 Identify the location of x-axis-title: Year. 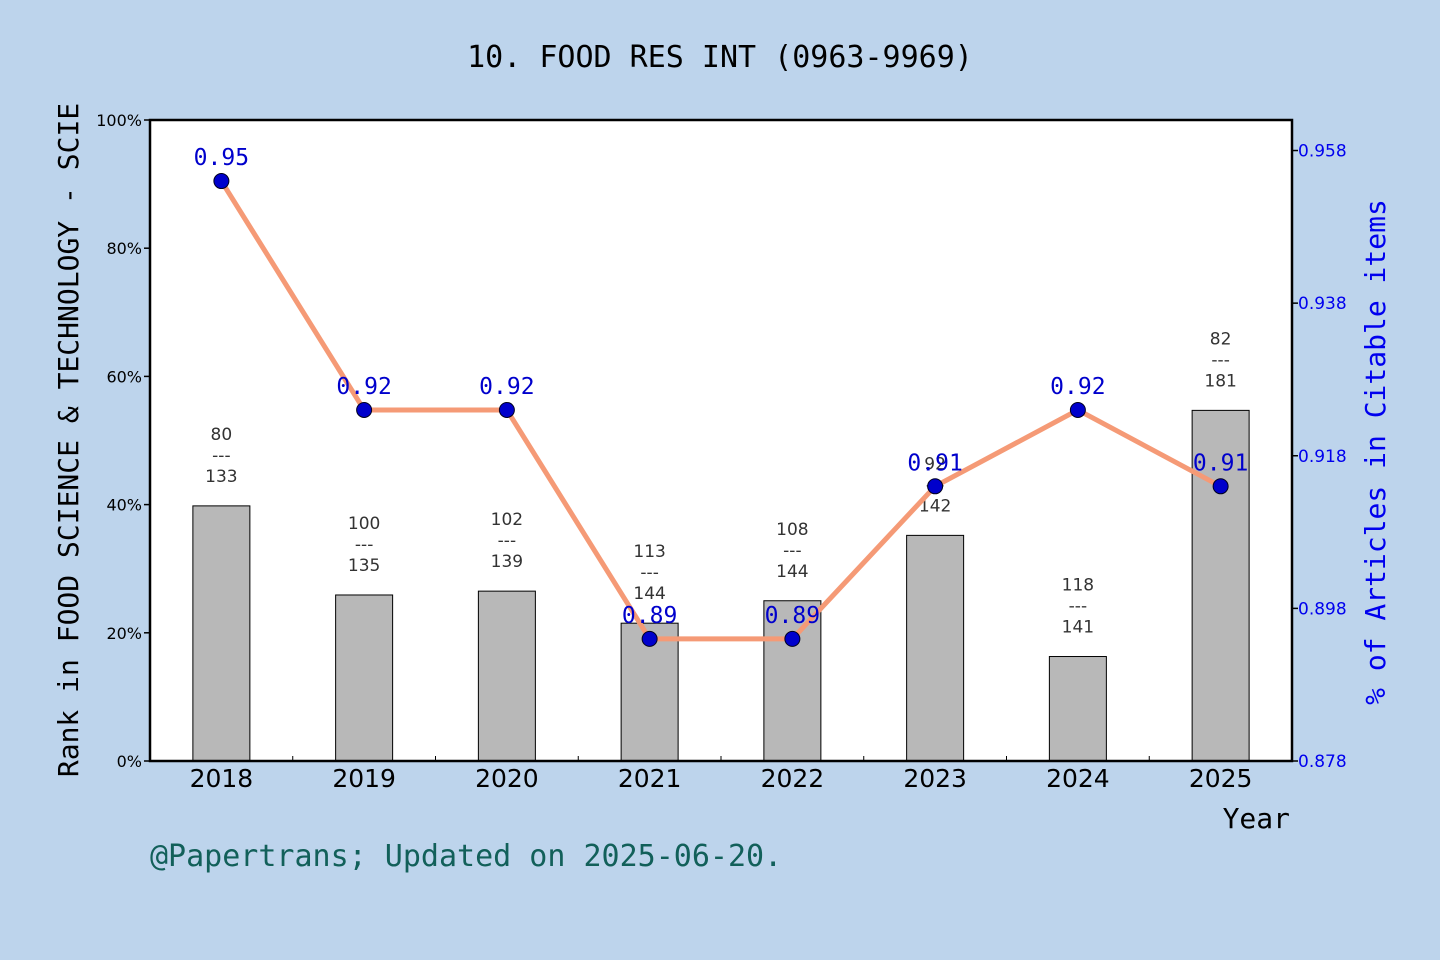
(1256, 818).